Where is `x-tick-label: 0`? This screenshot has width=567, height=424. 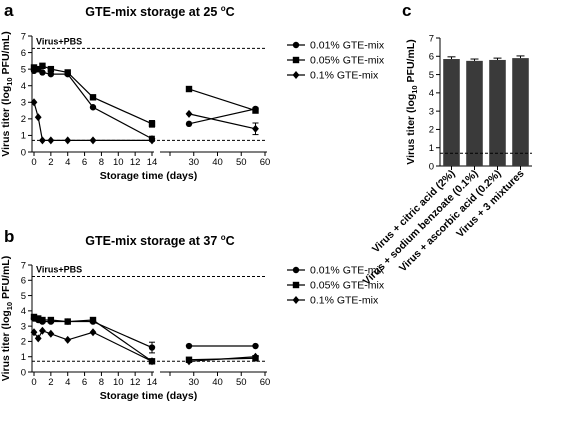 x-tick-label: 0 is located at coordinates (33, 162).